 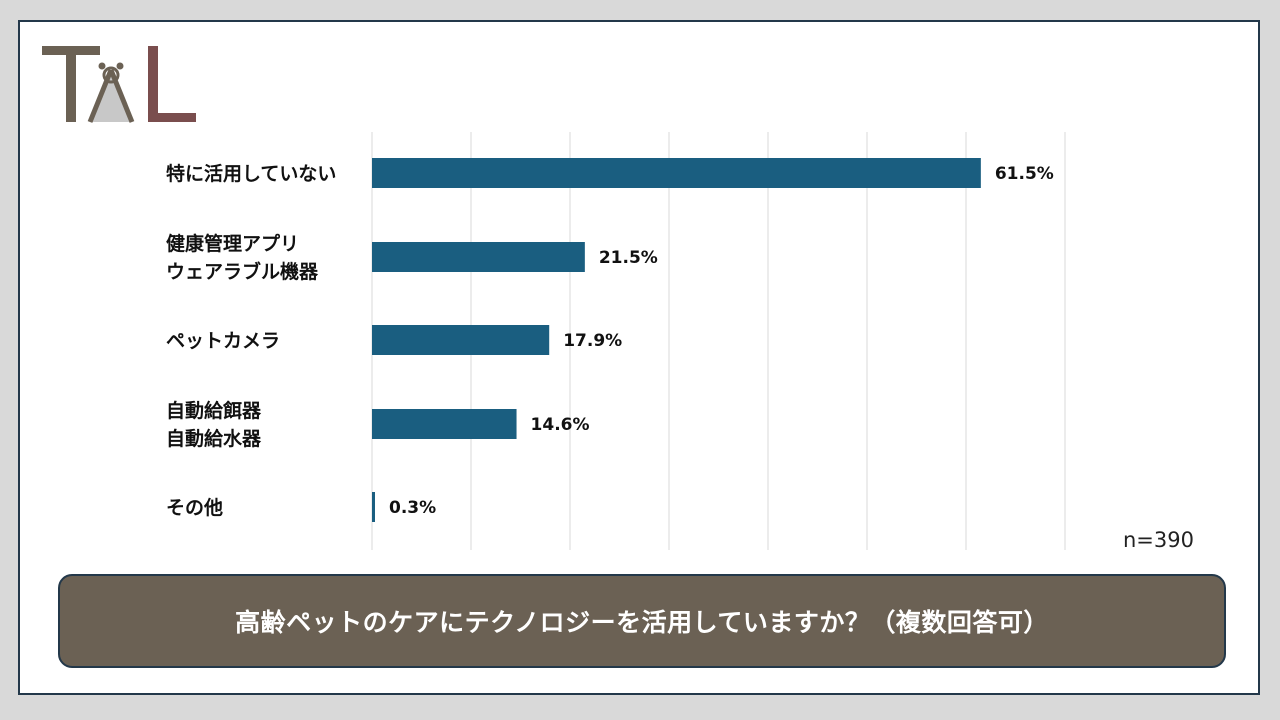 What do you see at coordinates (172, 117) in the screenshot?
I see `logo-letter-l-base` at bounding box center [172, 117].